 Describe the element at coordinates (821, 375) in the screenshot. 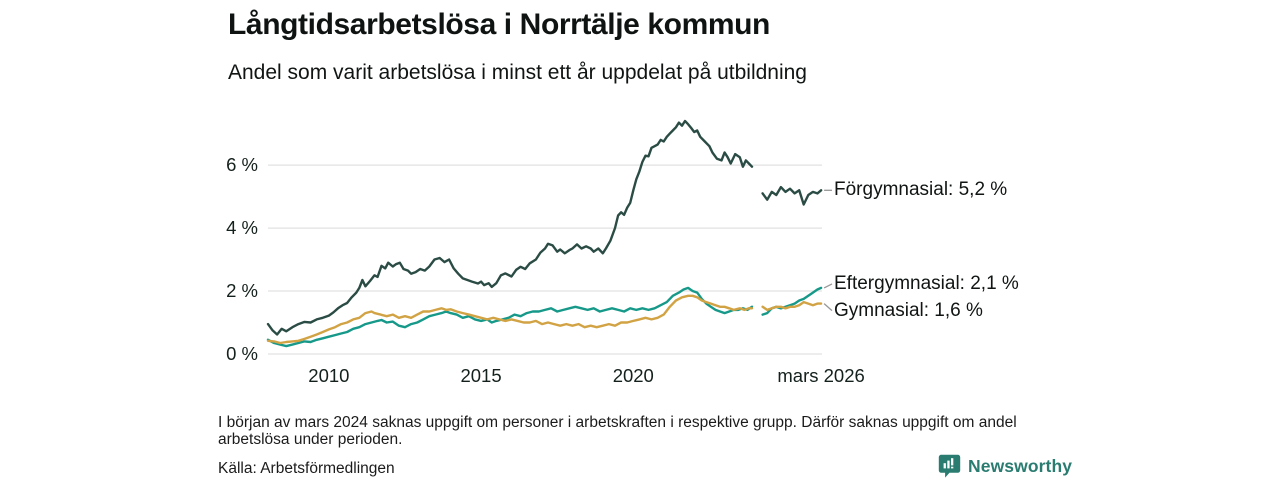

I see `x-tick-label: mars 2026` at that location.